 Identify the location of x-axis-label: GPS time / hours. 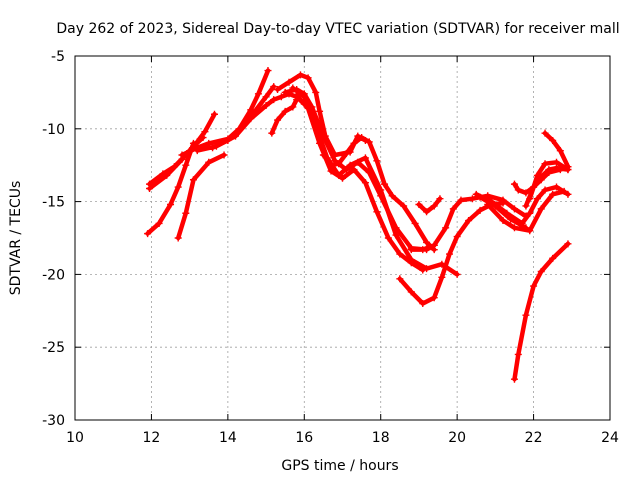
(339, 466).